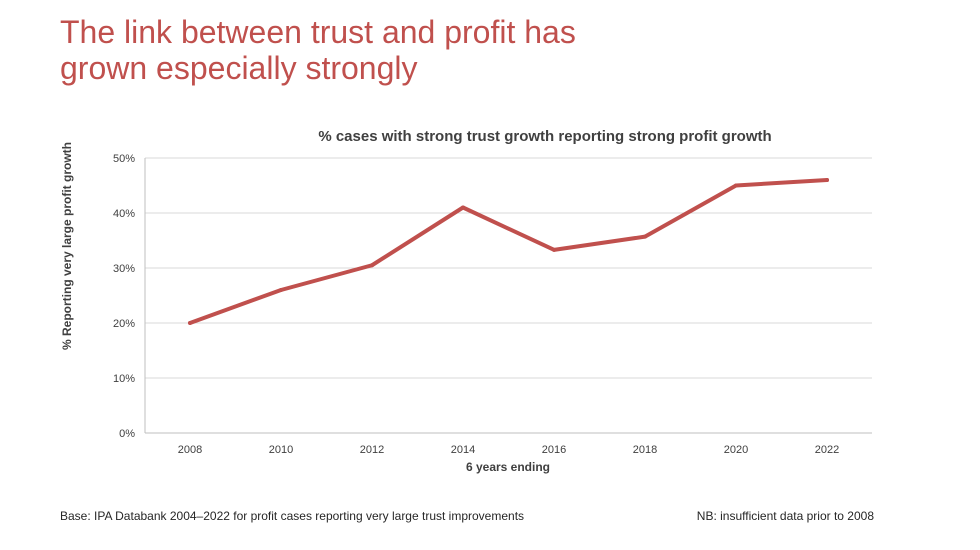 This screenshot has height=550, width=980. What do you see at coordinates (736, 450) in the screenshot?
I see `x-tick-label: 2020` at bounding box center [736, 450].